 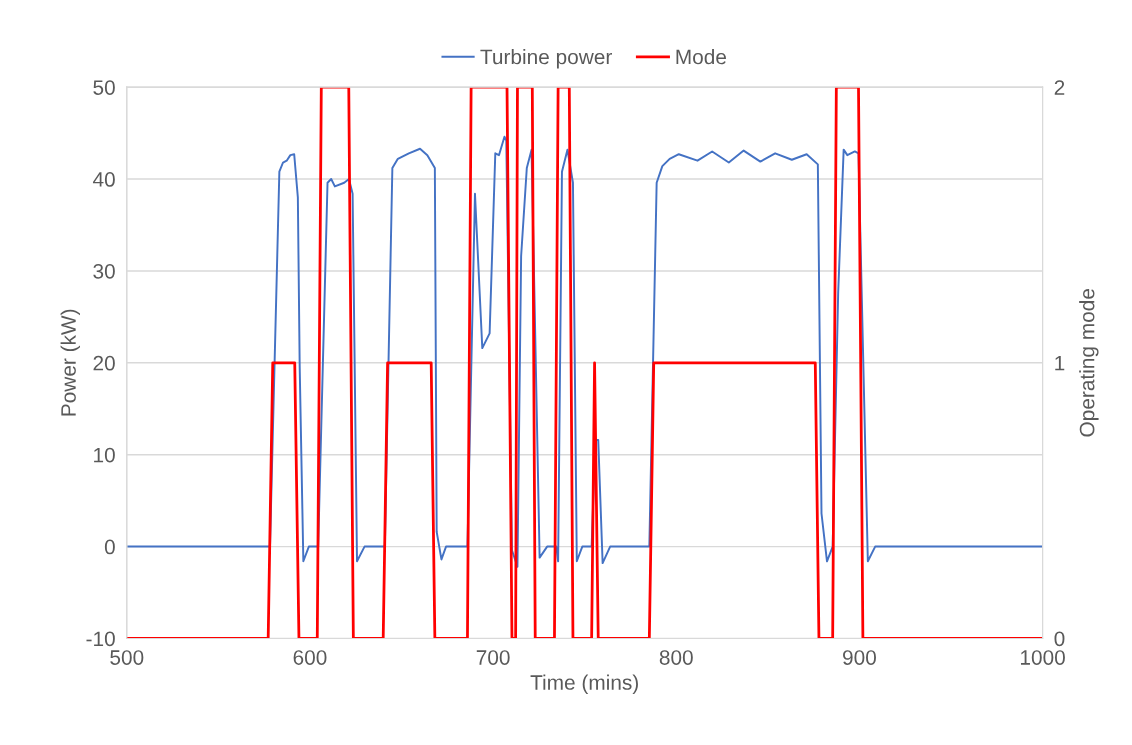 I want to click on y-tick-label: 40, so click(x=103, y=179).